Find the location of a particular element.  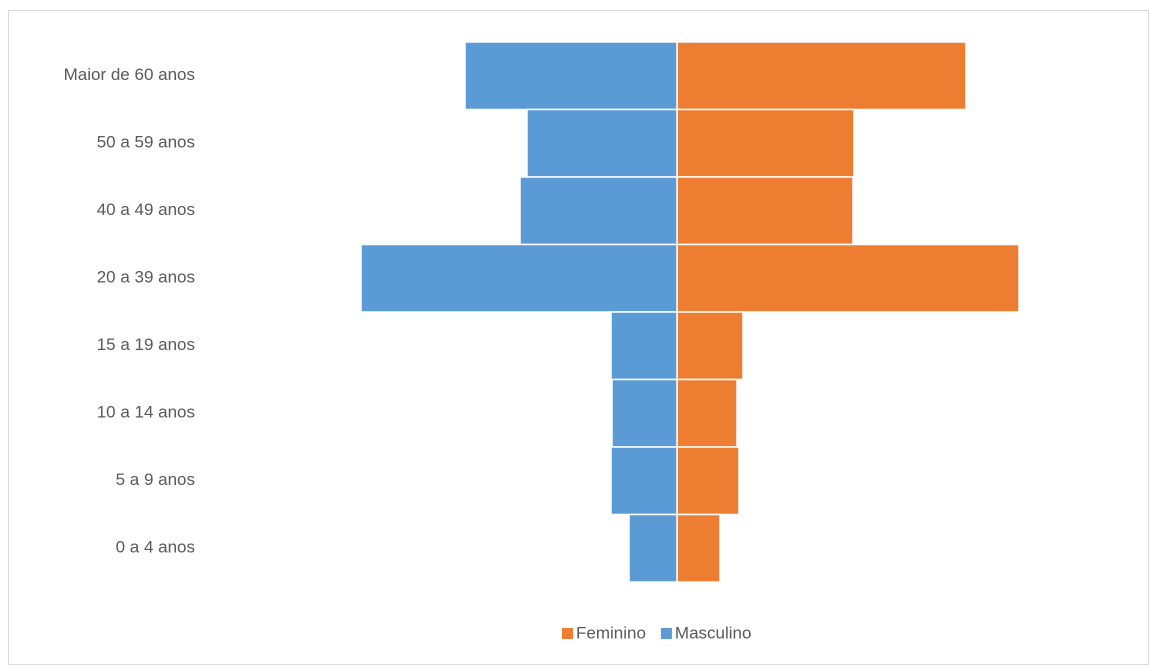

legend-label: Masculino is located at coordinates (713, 632).